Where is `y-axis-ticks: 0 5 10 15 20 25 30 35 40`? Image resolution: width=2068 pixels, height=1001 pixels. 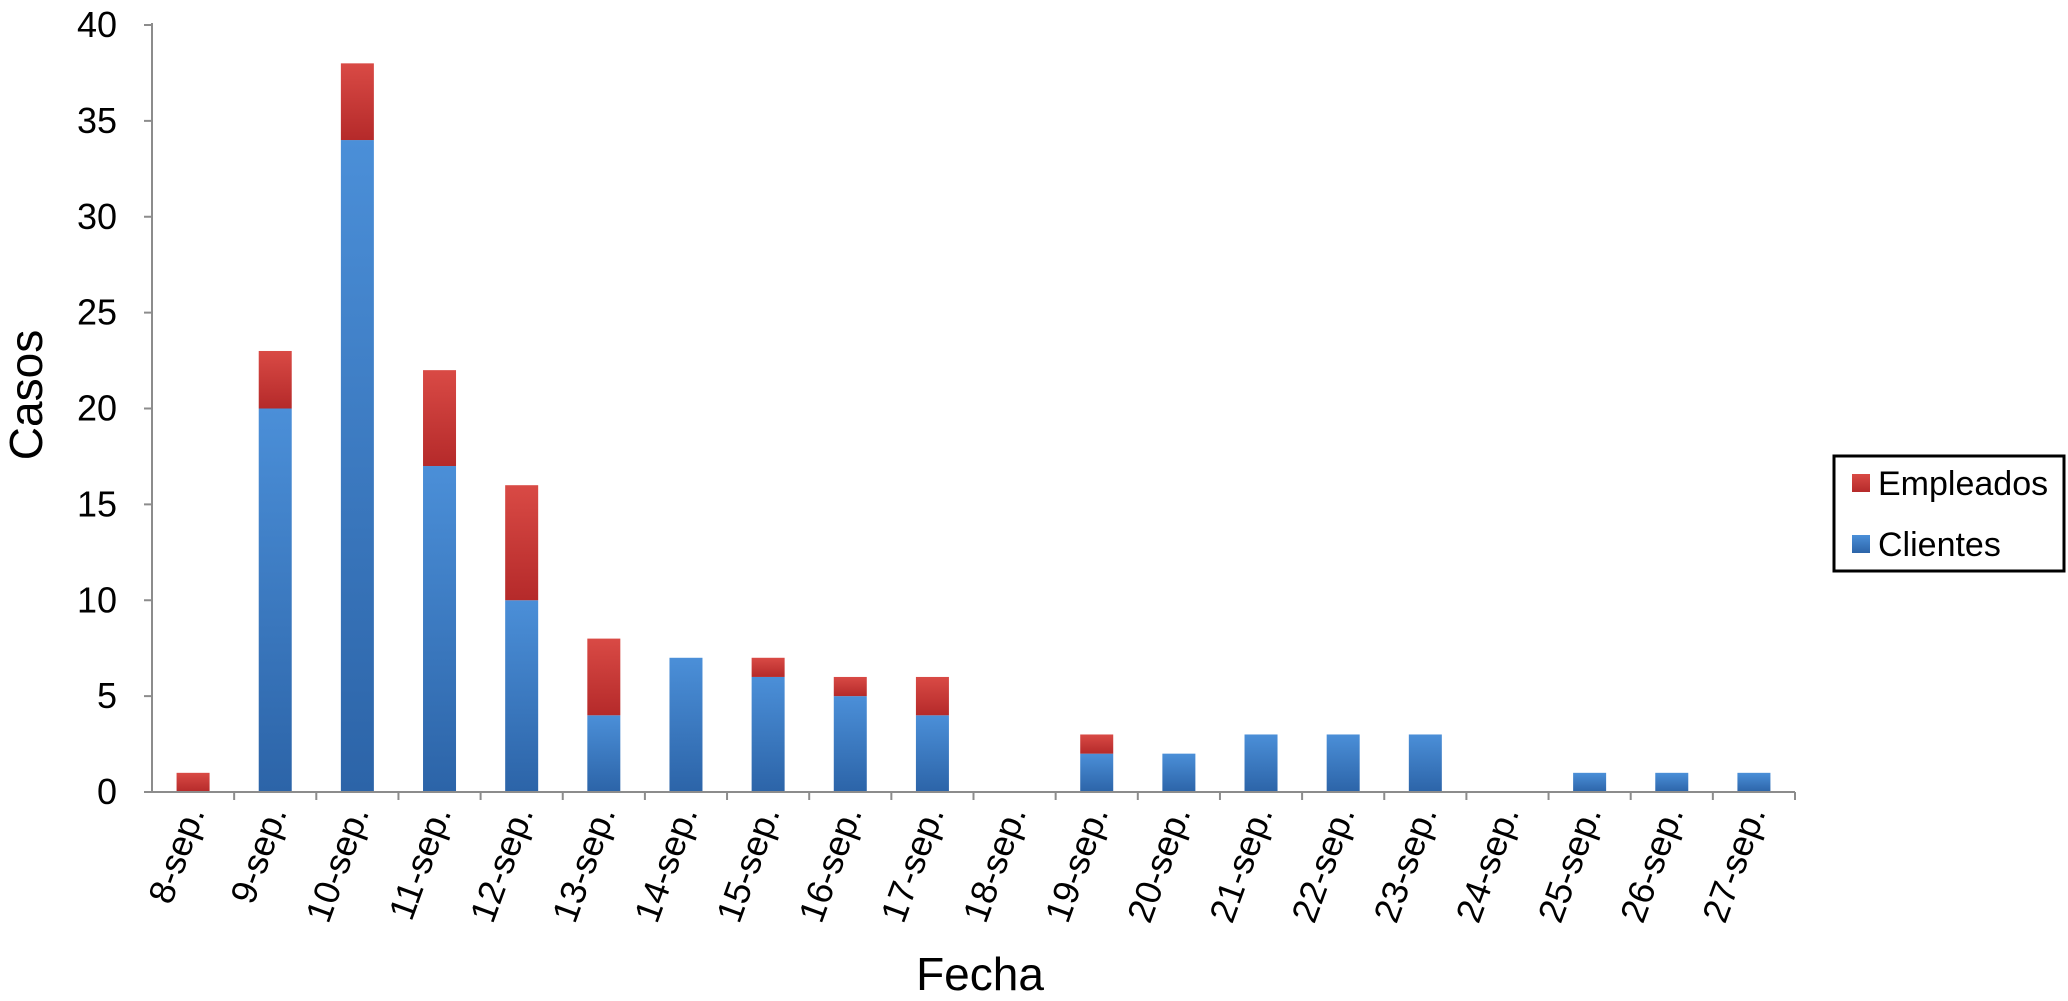
y-axis-ticks: 0 5 10 15 20 25 30 35 40 is located at coordinates (114, 408).